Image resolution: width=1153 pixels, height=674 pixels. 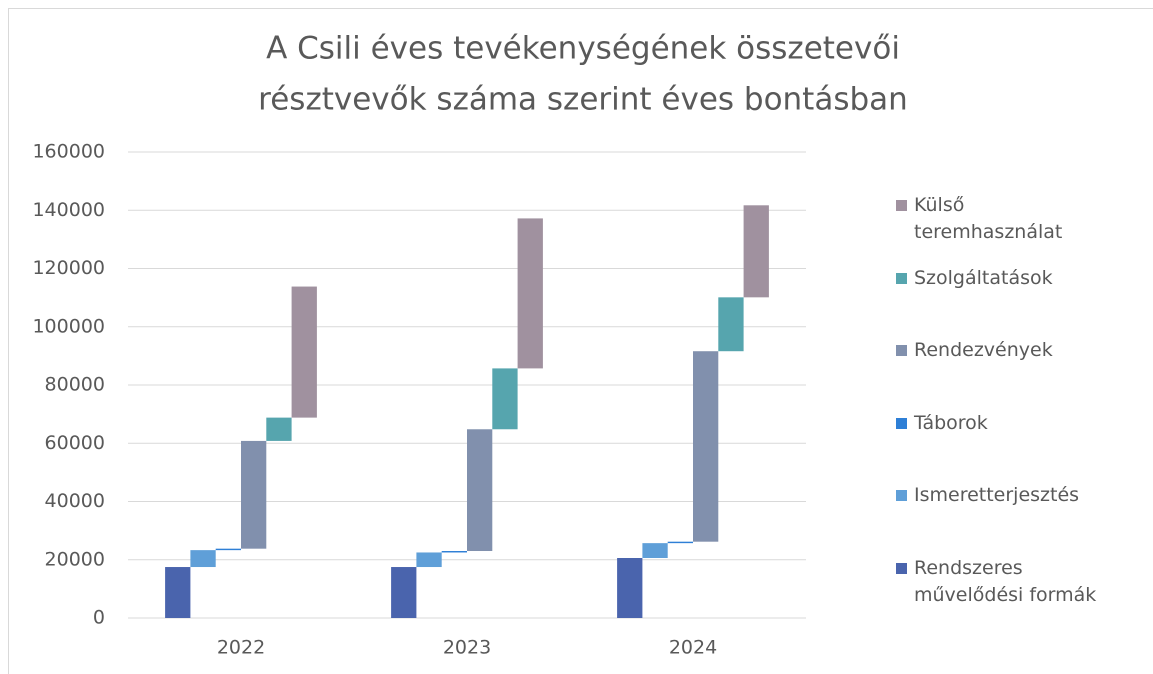 What do you see at coordinates (988, 218) in the screenshot?
I see `legend-label: Külső teremhasználat` at bounding box center [988, 218].